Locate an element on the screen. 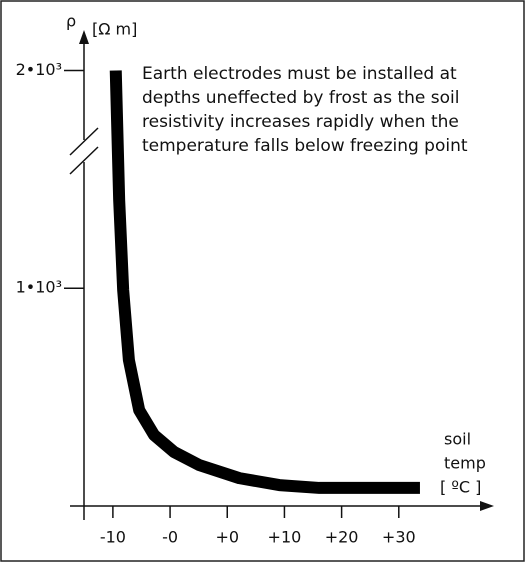  x-tick-label: +0 is located at coordinates (227, 537).